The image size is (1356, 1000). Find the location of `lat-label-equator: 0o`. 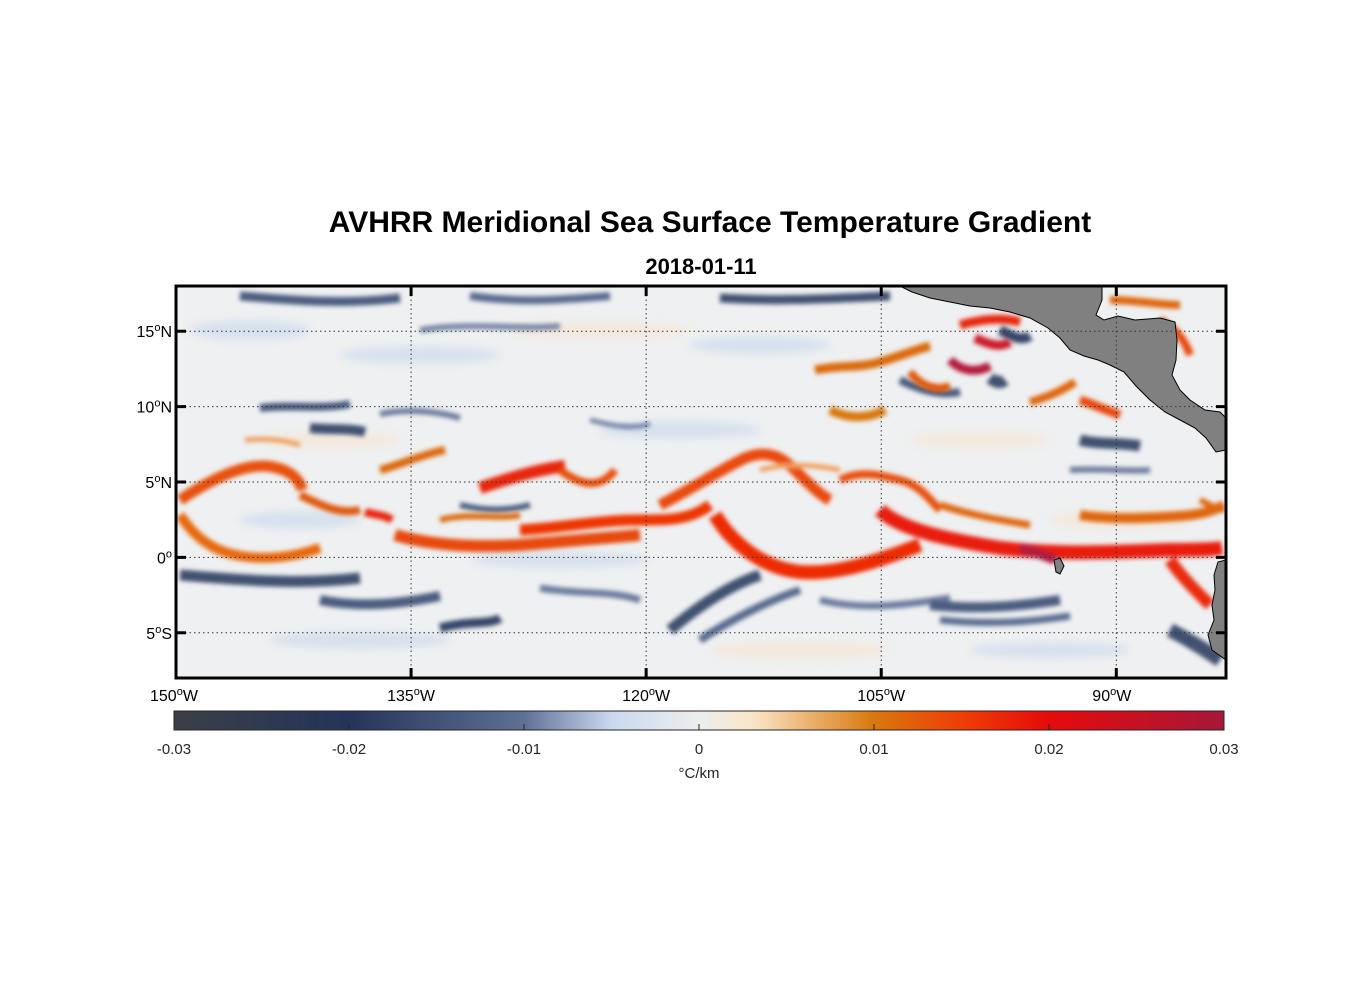

lat-label-equator: 0o is located at coordinates (164, 557).